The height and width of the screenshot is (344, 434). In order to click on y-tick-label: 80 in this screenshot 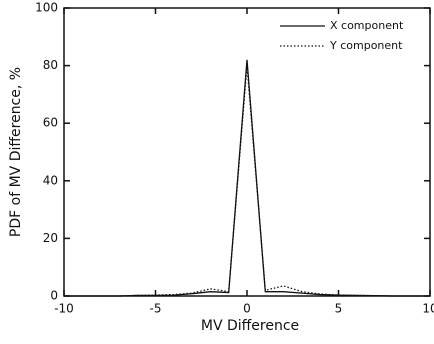, I will do `click(50, 65)`.